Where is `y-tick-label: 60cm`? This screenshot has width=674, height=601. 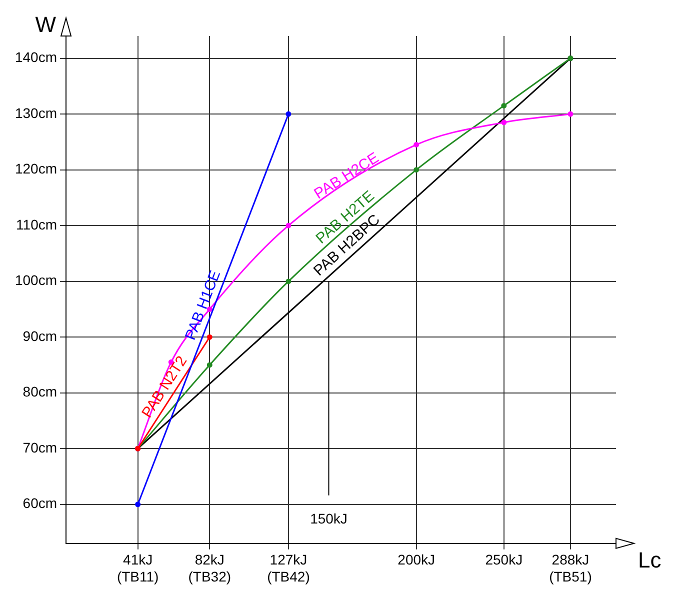
y-tick-label: 60cm is located at coordinates (40, 503).